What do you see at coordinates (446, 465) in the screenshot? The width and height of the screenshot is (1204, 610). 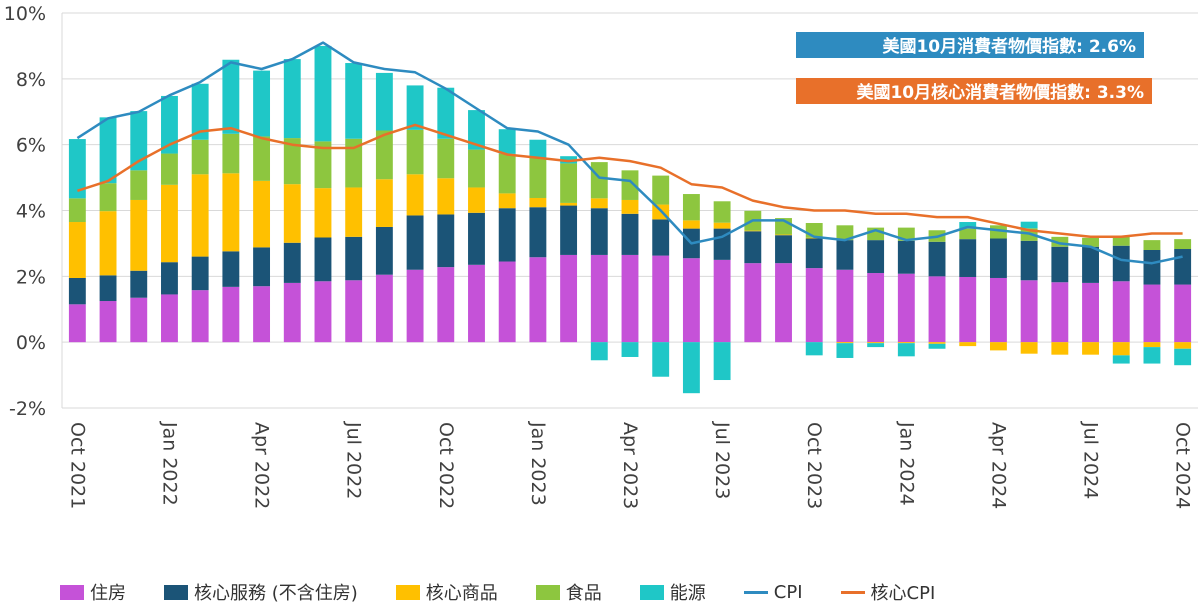 I see `x-tick-label: Oct 2022` at bounding box center [446, 465].